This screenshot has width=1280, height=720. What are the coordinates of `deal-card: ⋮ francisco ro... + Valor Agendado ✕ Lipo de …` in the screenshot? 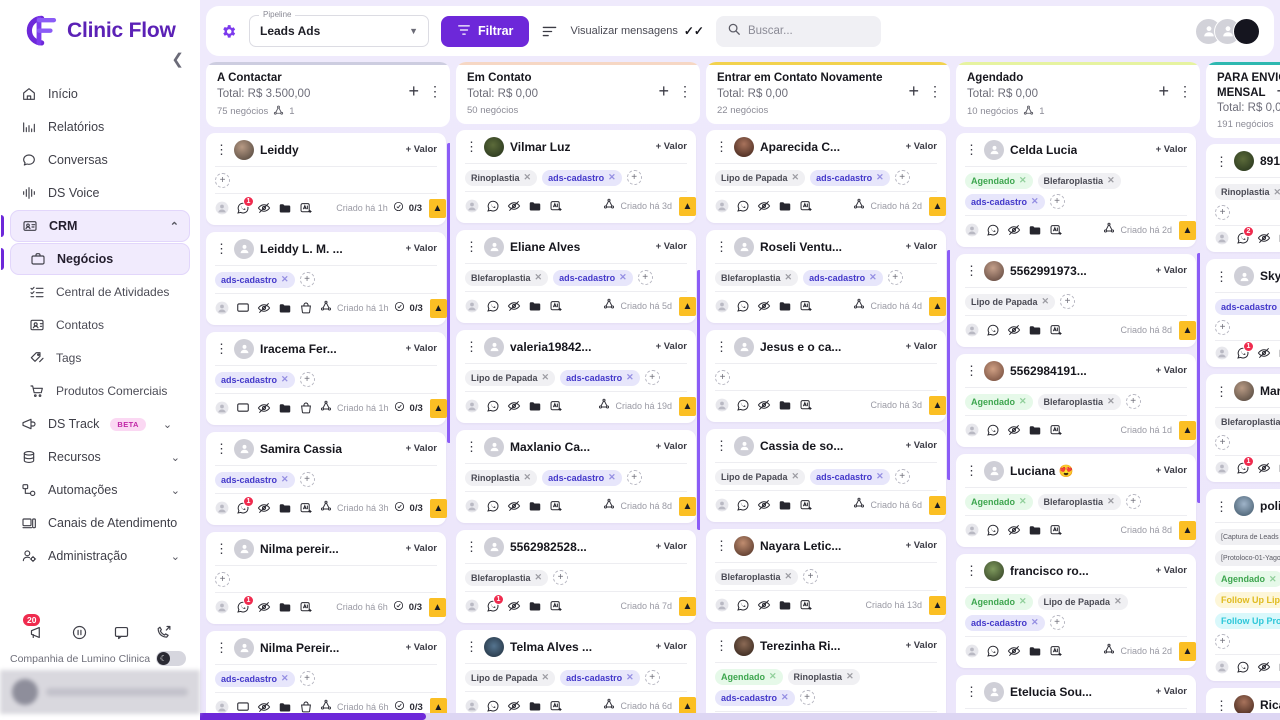 It's located at (1076, 610).